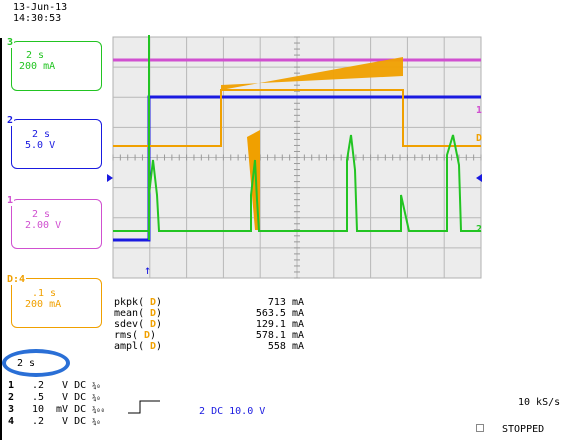 The width and height of the screenshot is (581, 440). Describe the element at coordinates (40, 7) in the screenshot. I see `capture-date: 13-Jun-13` at that location.